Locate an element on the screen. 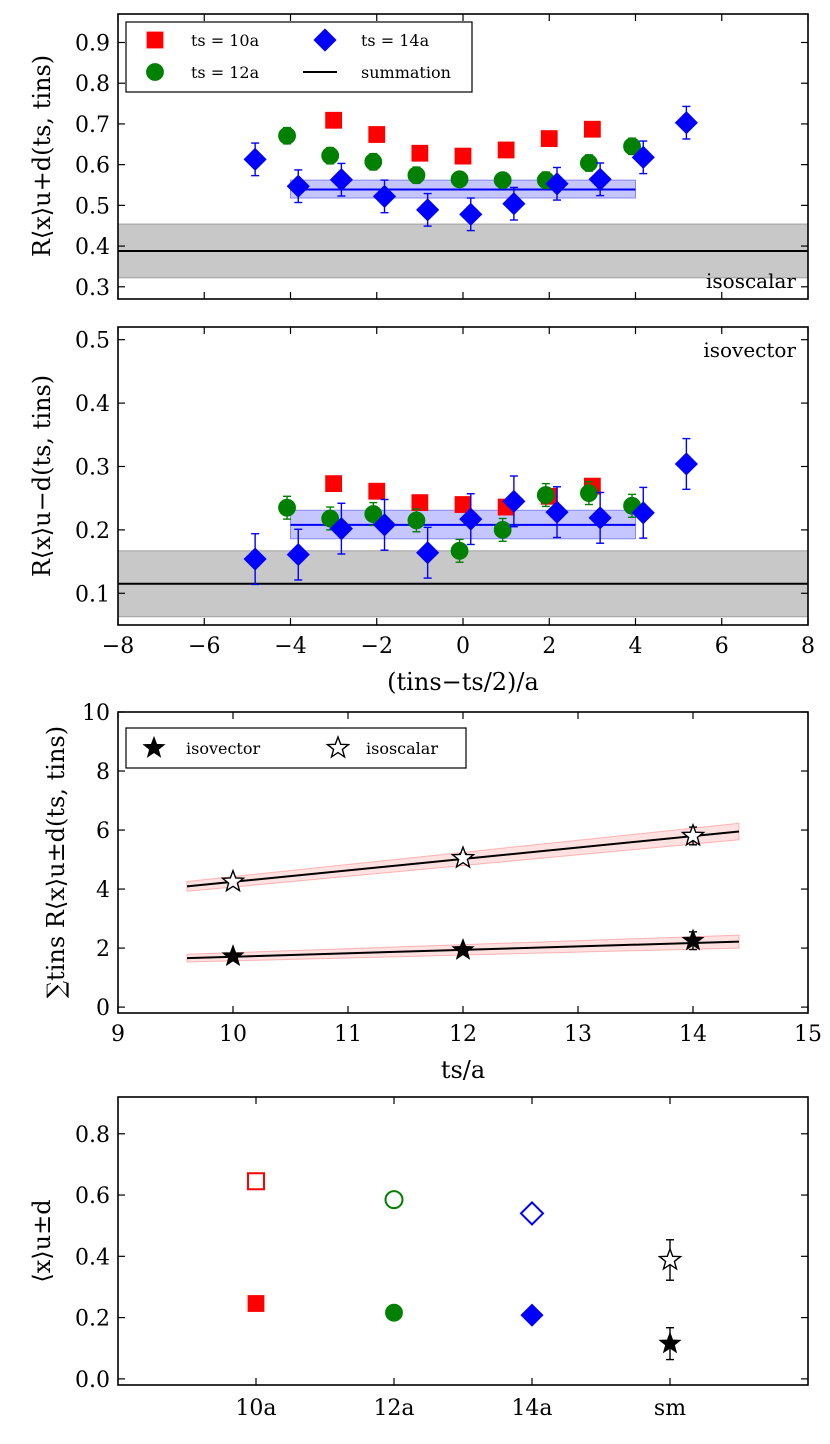 The width and height of the screenshot is (830, 1444). y-axis-label-text: ∑tins R⟨x⟩u±d(ts, tins) is located at coordinates (56, 862).